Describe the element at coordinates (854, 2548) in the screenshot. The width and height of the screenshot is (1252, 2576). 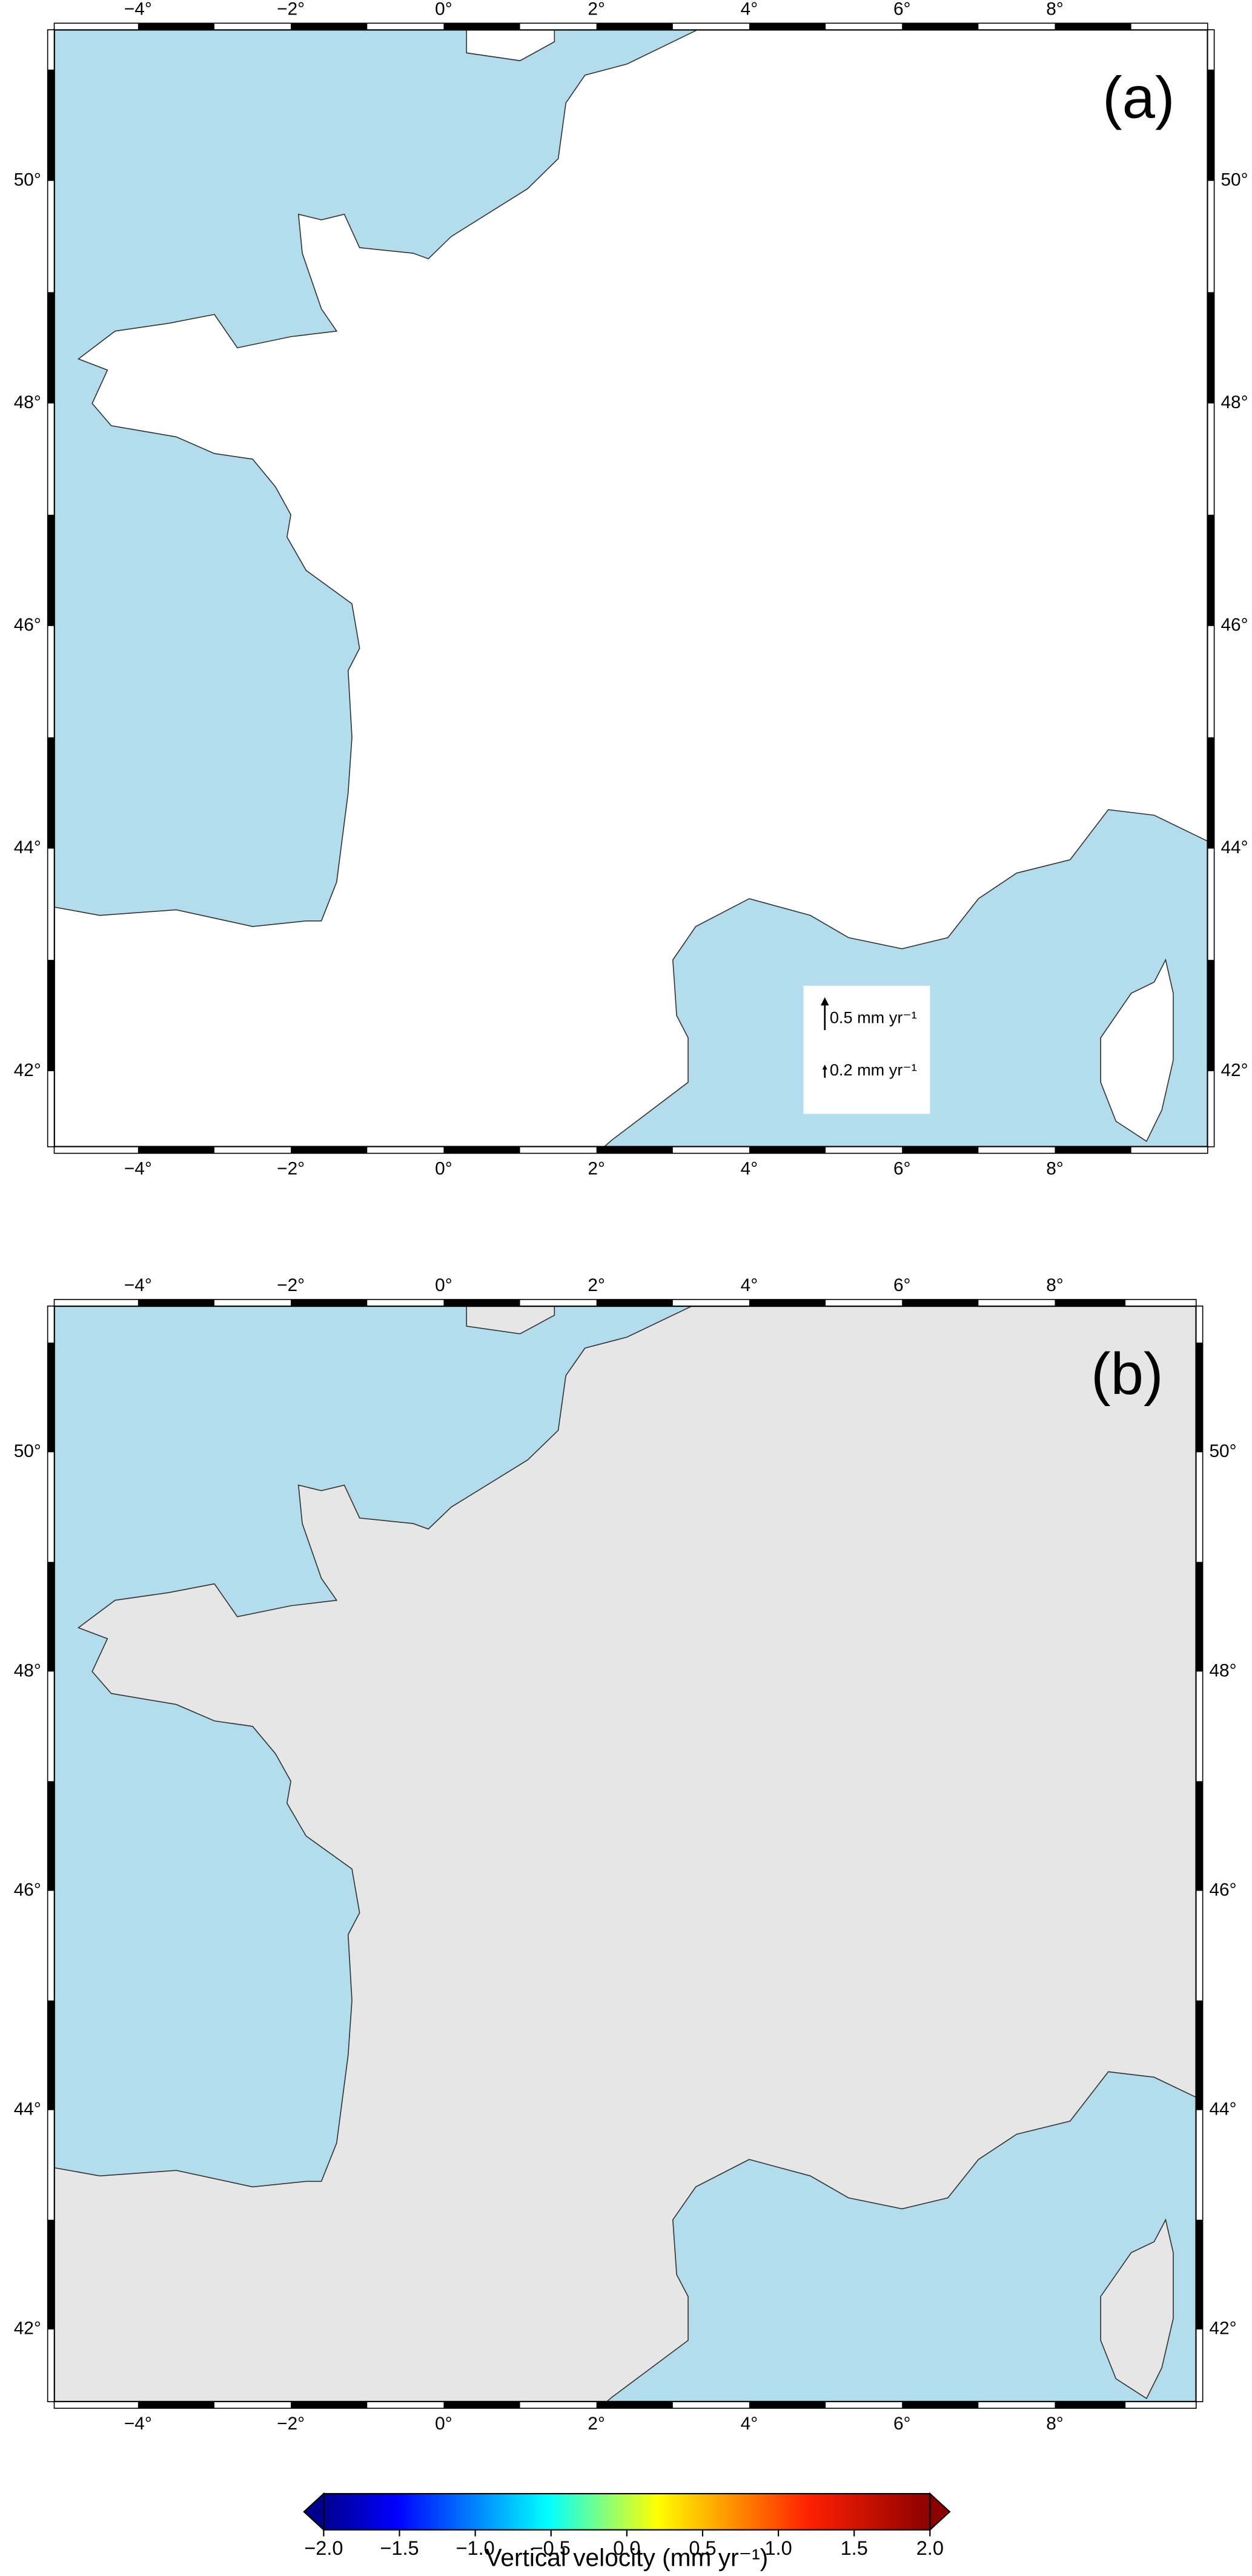
I see `colorbar-tick-label: 1.5` at that location.